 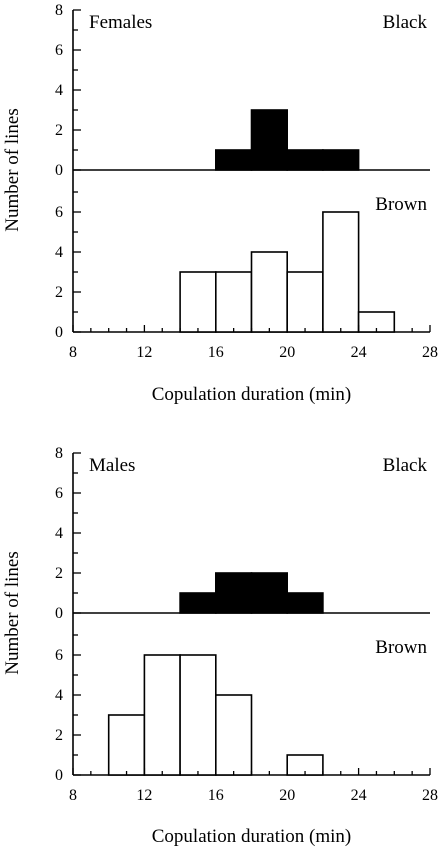 What do you see at coordinates (120, 22) in the screenshot?
I see `group-label: Females` at bounding box center [120, 22].